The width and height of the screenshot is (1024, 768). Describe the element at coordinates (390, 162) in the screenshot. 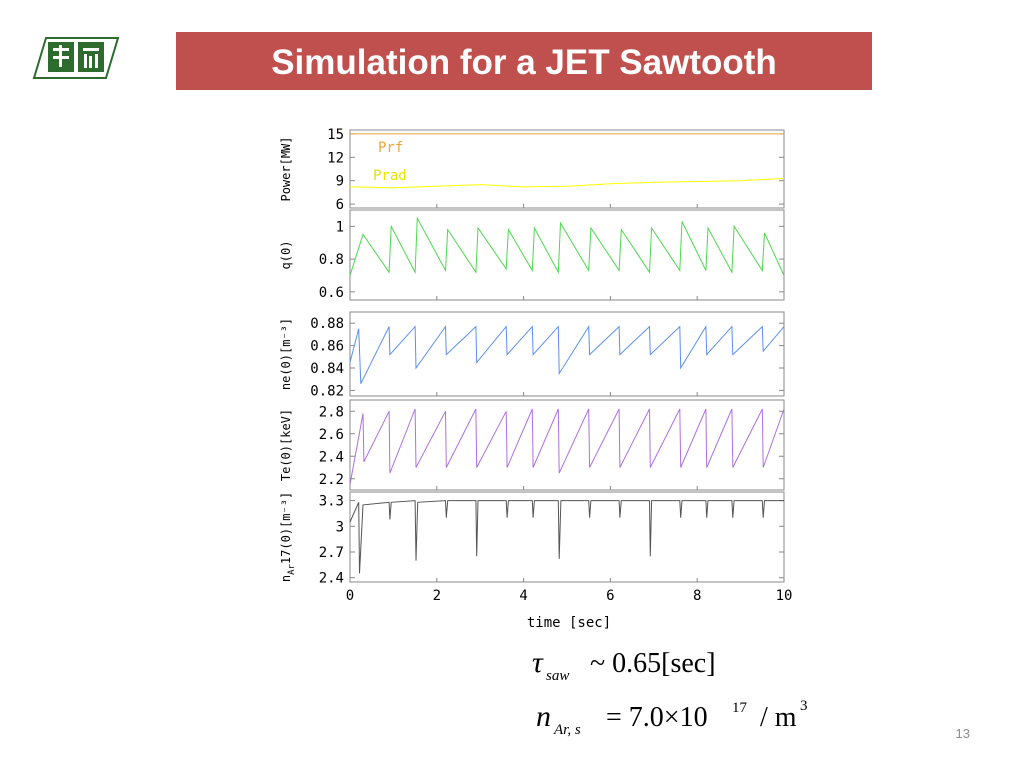

I see `power-legend: Prf Prad` at that location.